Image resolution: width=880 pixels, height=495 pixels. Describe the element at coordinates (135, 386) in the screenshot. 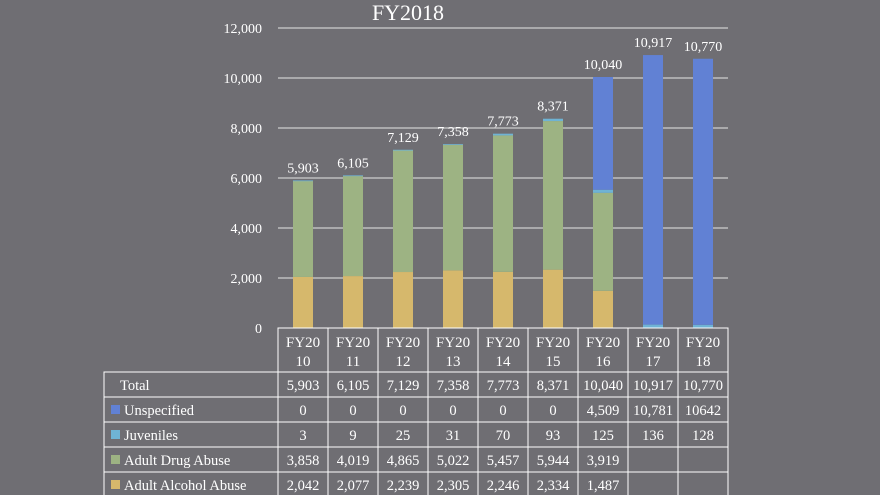

I see `table-row-label: Total` at that location.